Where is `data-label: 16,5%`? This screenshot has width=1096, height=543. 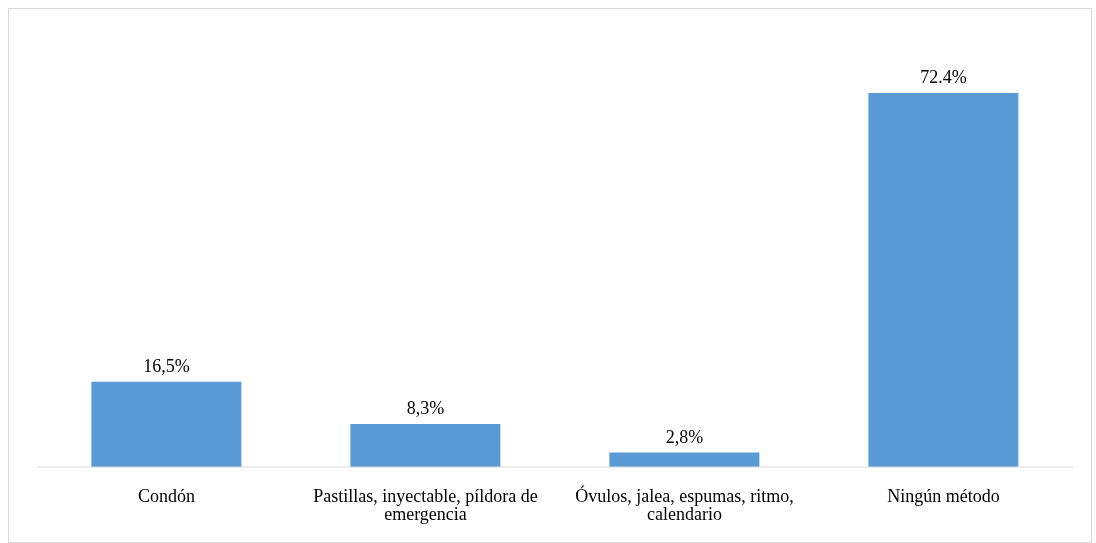
data-label: 16,5% is located at coordinates (166, 365).